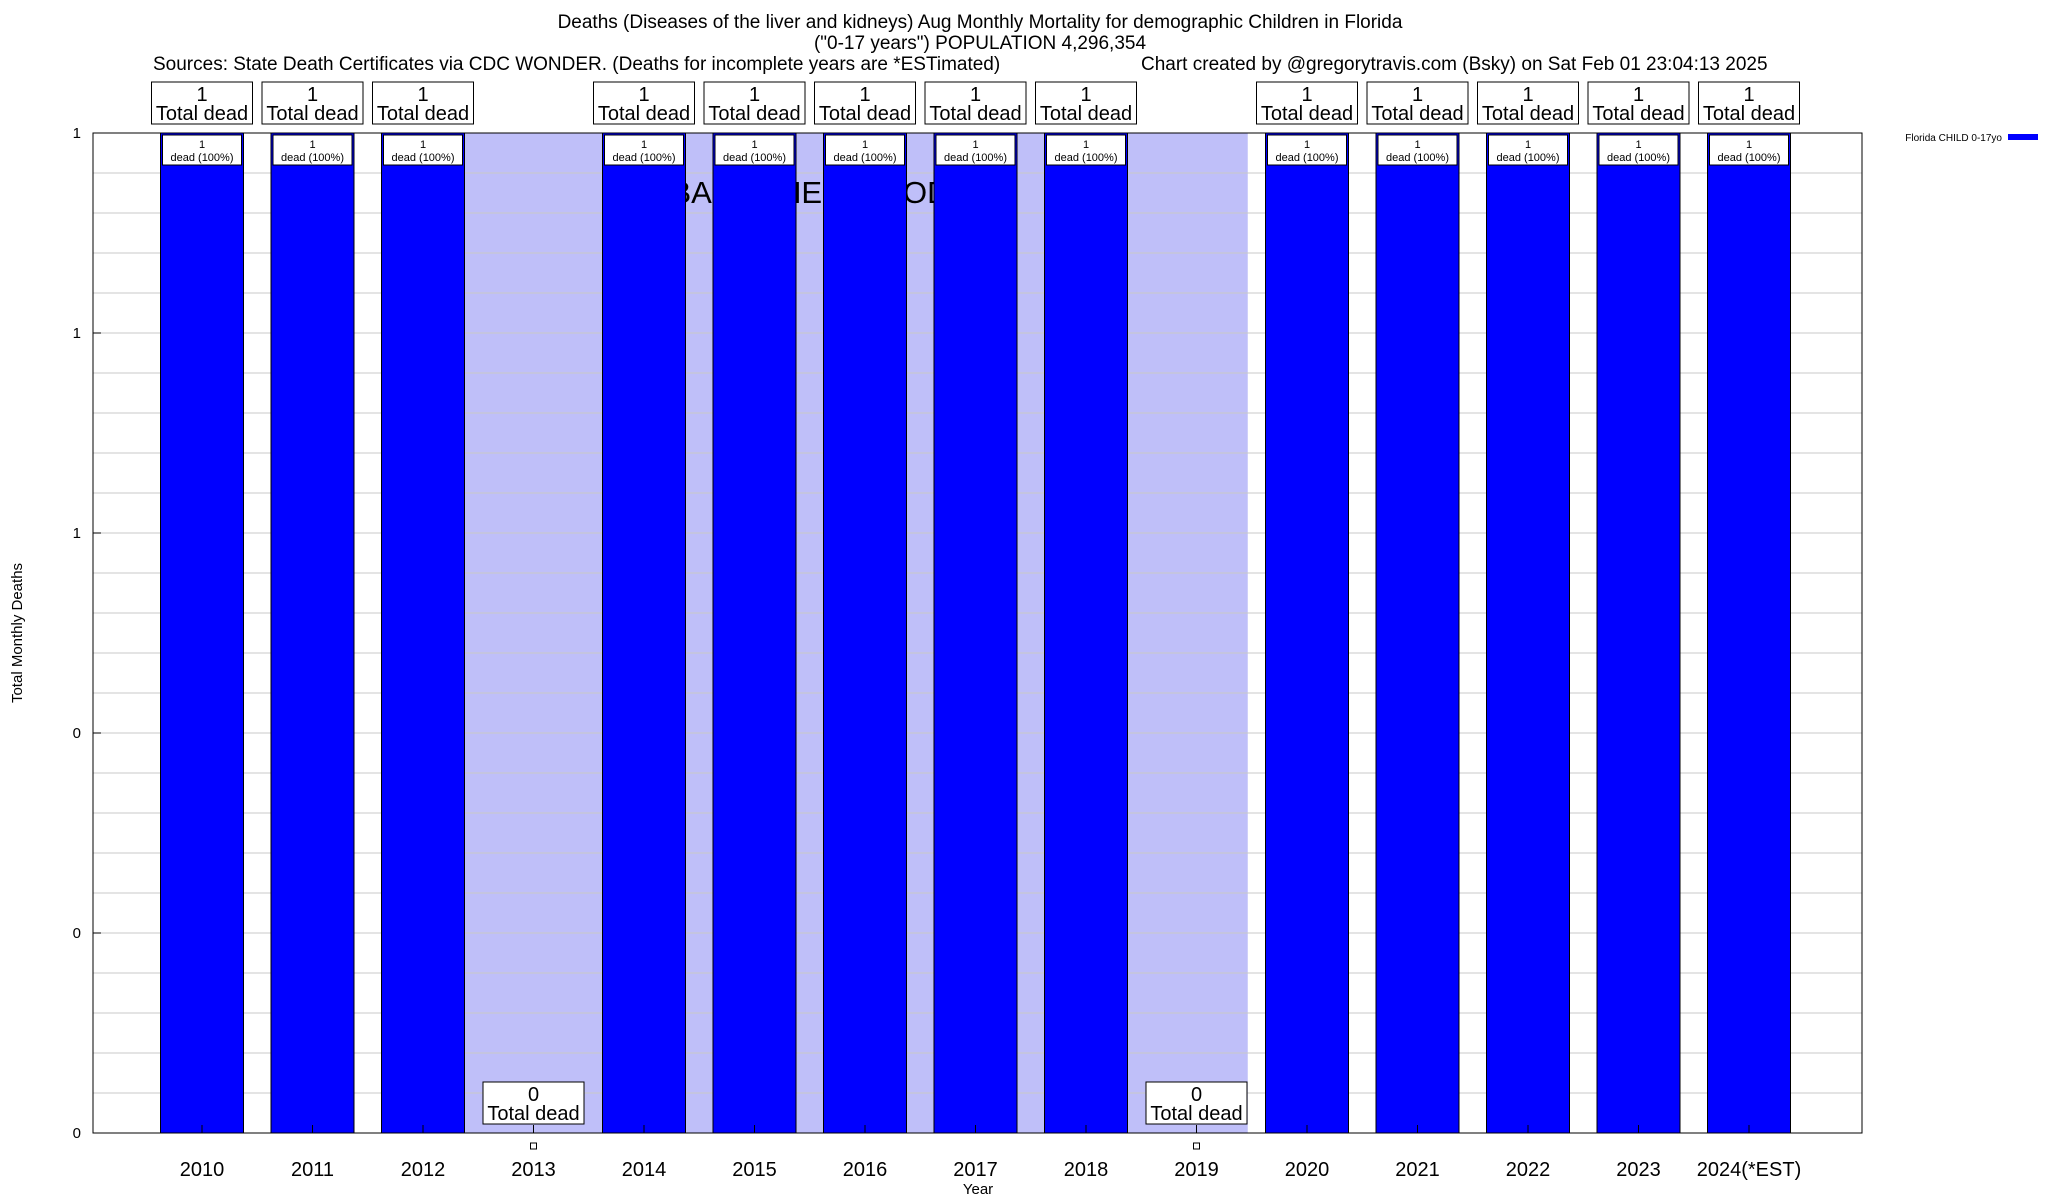 The image size is (2048, 1200). Describe the element at coordinates (312, 1170) in the screenshot. I see `x-tick-label: 2011` at that location.